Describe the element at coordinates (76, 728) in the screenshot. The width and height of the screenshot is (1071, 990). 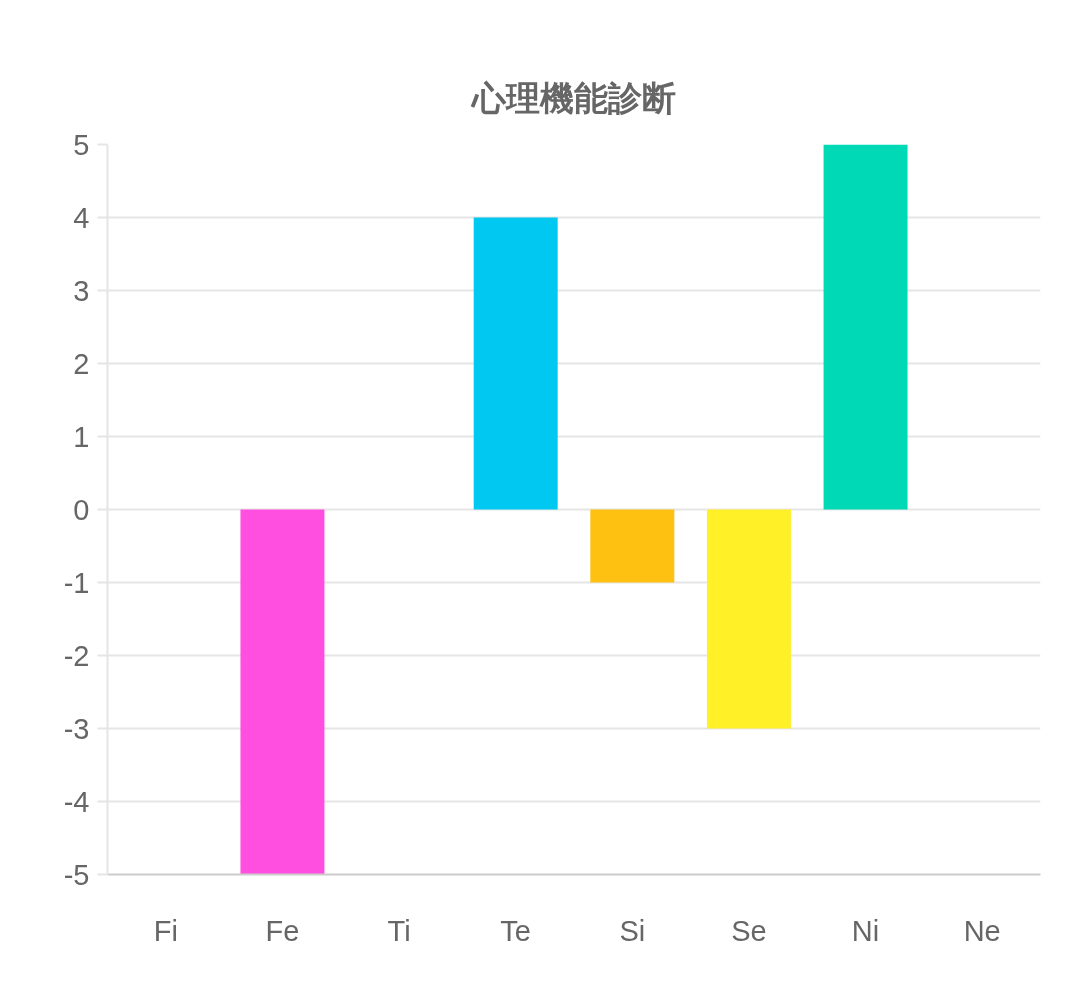
I see `y-tick-label: -3` at that location.